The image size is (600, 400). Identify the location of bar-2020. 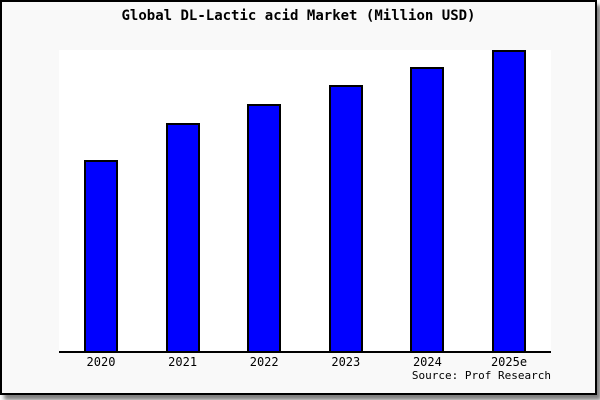
(101, 255).